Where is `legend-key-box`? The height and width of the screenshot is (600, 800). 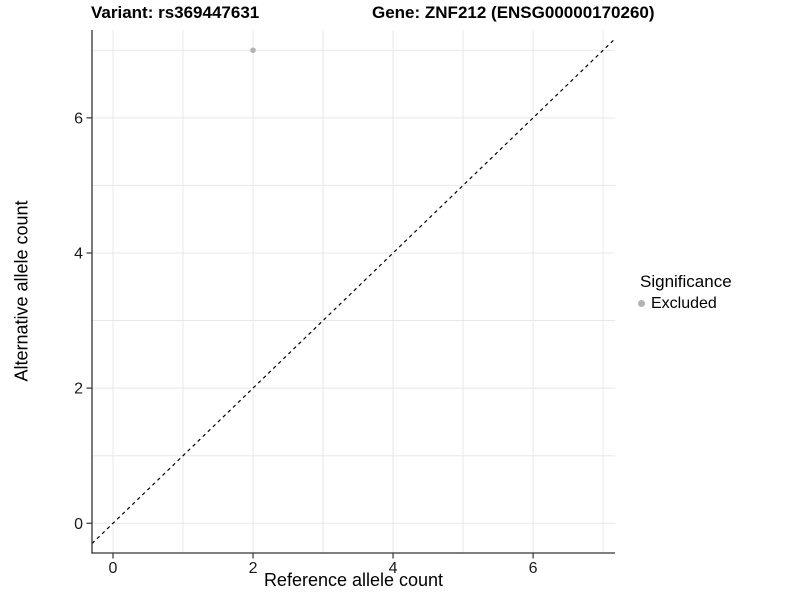
legend-key-box is located at coordinates (641, 304).